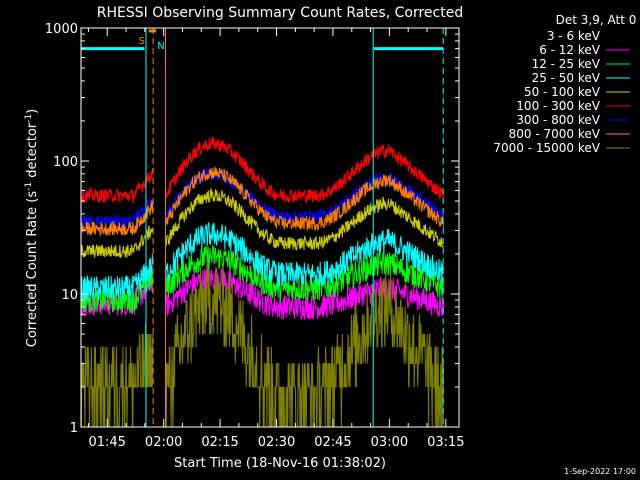 The image size is (640, 480). I want to click on marker-n-label: N, so click(160, 46).